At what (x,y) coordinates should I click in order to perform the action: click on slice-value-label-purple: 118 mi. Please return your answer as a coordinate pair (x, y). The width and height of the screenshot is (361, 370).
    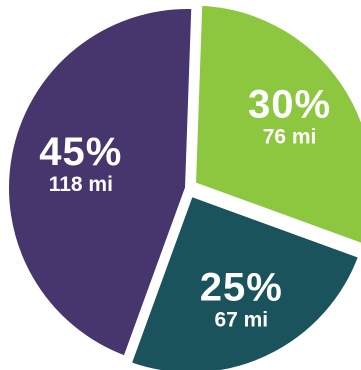
    Looking at the image, I should click on (81, 184).